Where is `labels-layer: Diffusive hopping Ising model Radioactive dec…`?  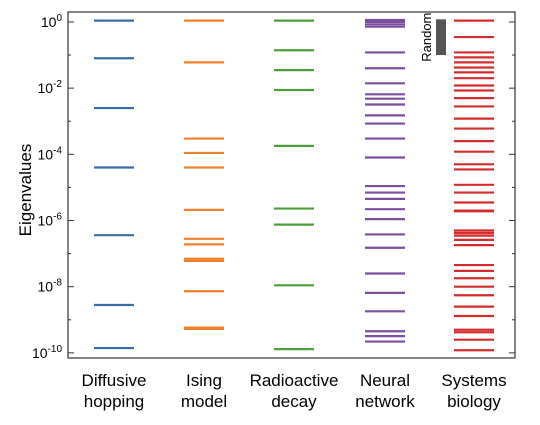
labels-layer: Diffusive hopping Ising model Radioactive dec… is located at coordinates (294, 391).